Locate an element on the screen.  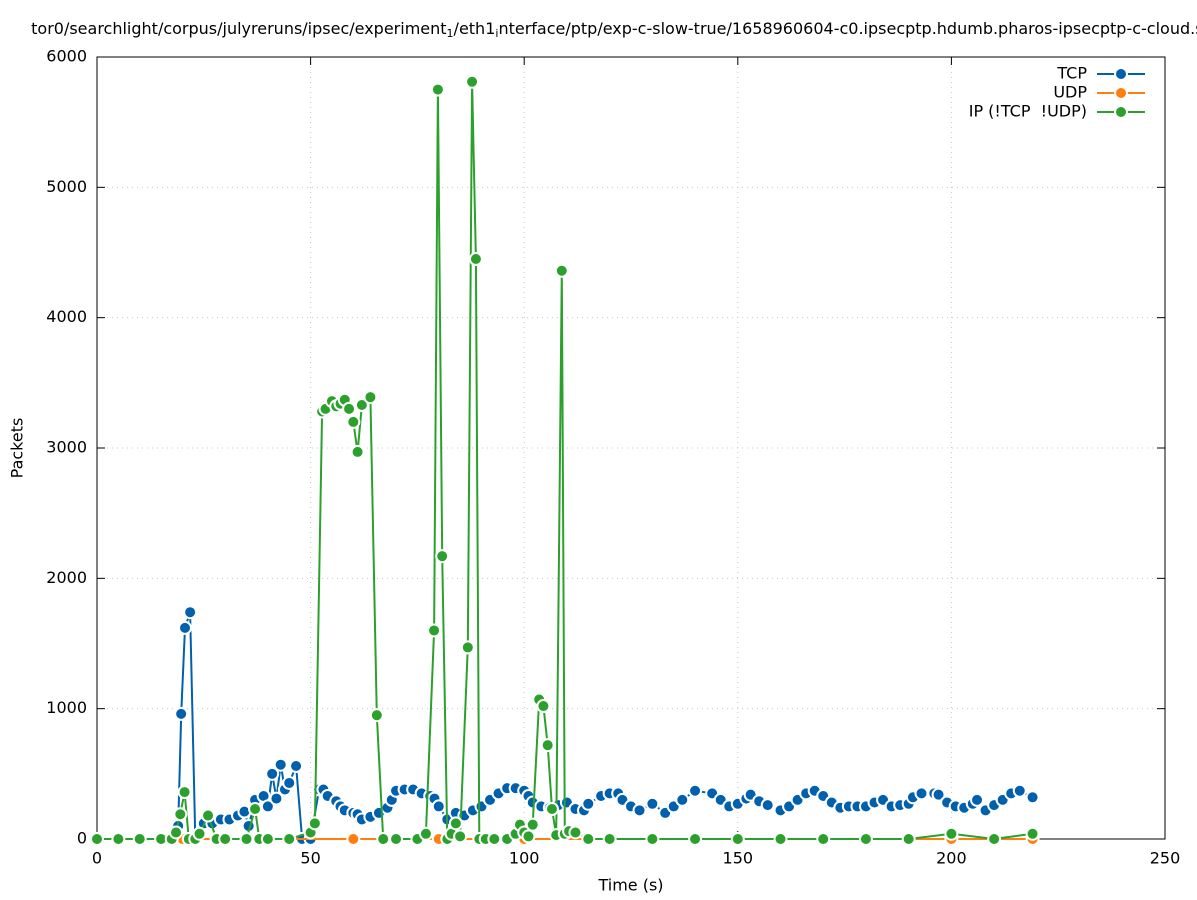
x-tick-label: 150 is located at coordinates (738, 858).